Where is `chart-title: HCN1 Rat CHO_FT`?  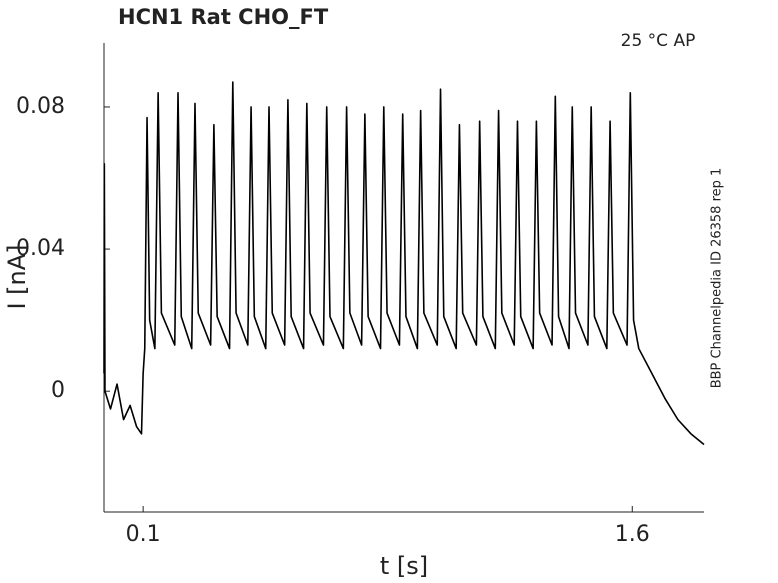 chart-title: HCN1 Rat CHO_FT is located at coordinates (223, 17).